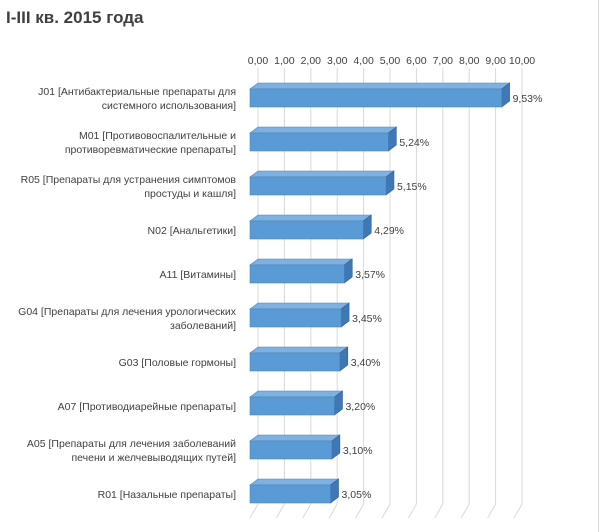  I want to click on data-label: 3,10%, so click(358, 451).